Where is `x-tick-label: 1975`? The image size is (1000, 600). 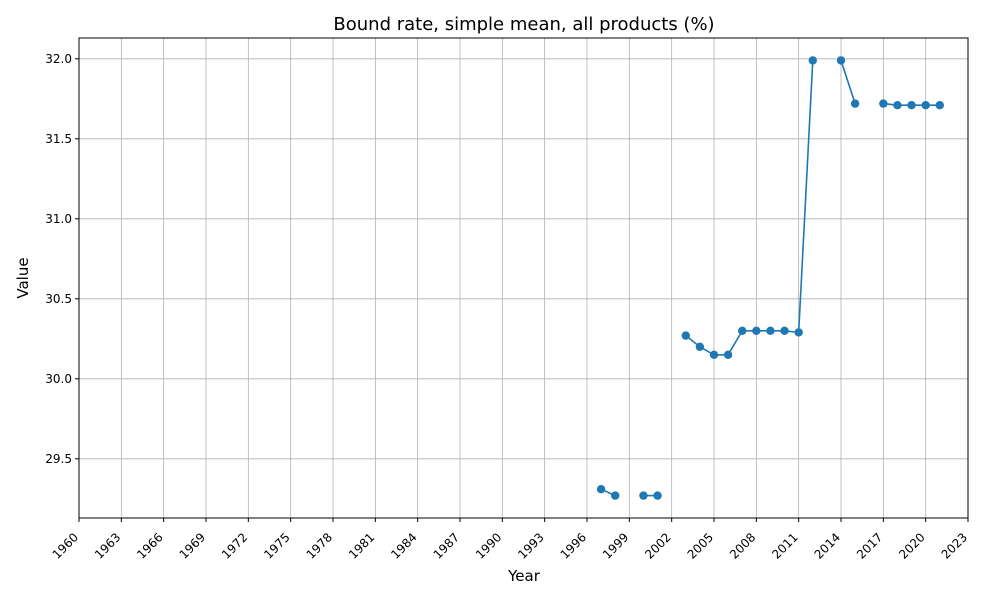
x-tick-label: 1975 is located at coordinates (276, 545).